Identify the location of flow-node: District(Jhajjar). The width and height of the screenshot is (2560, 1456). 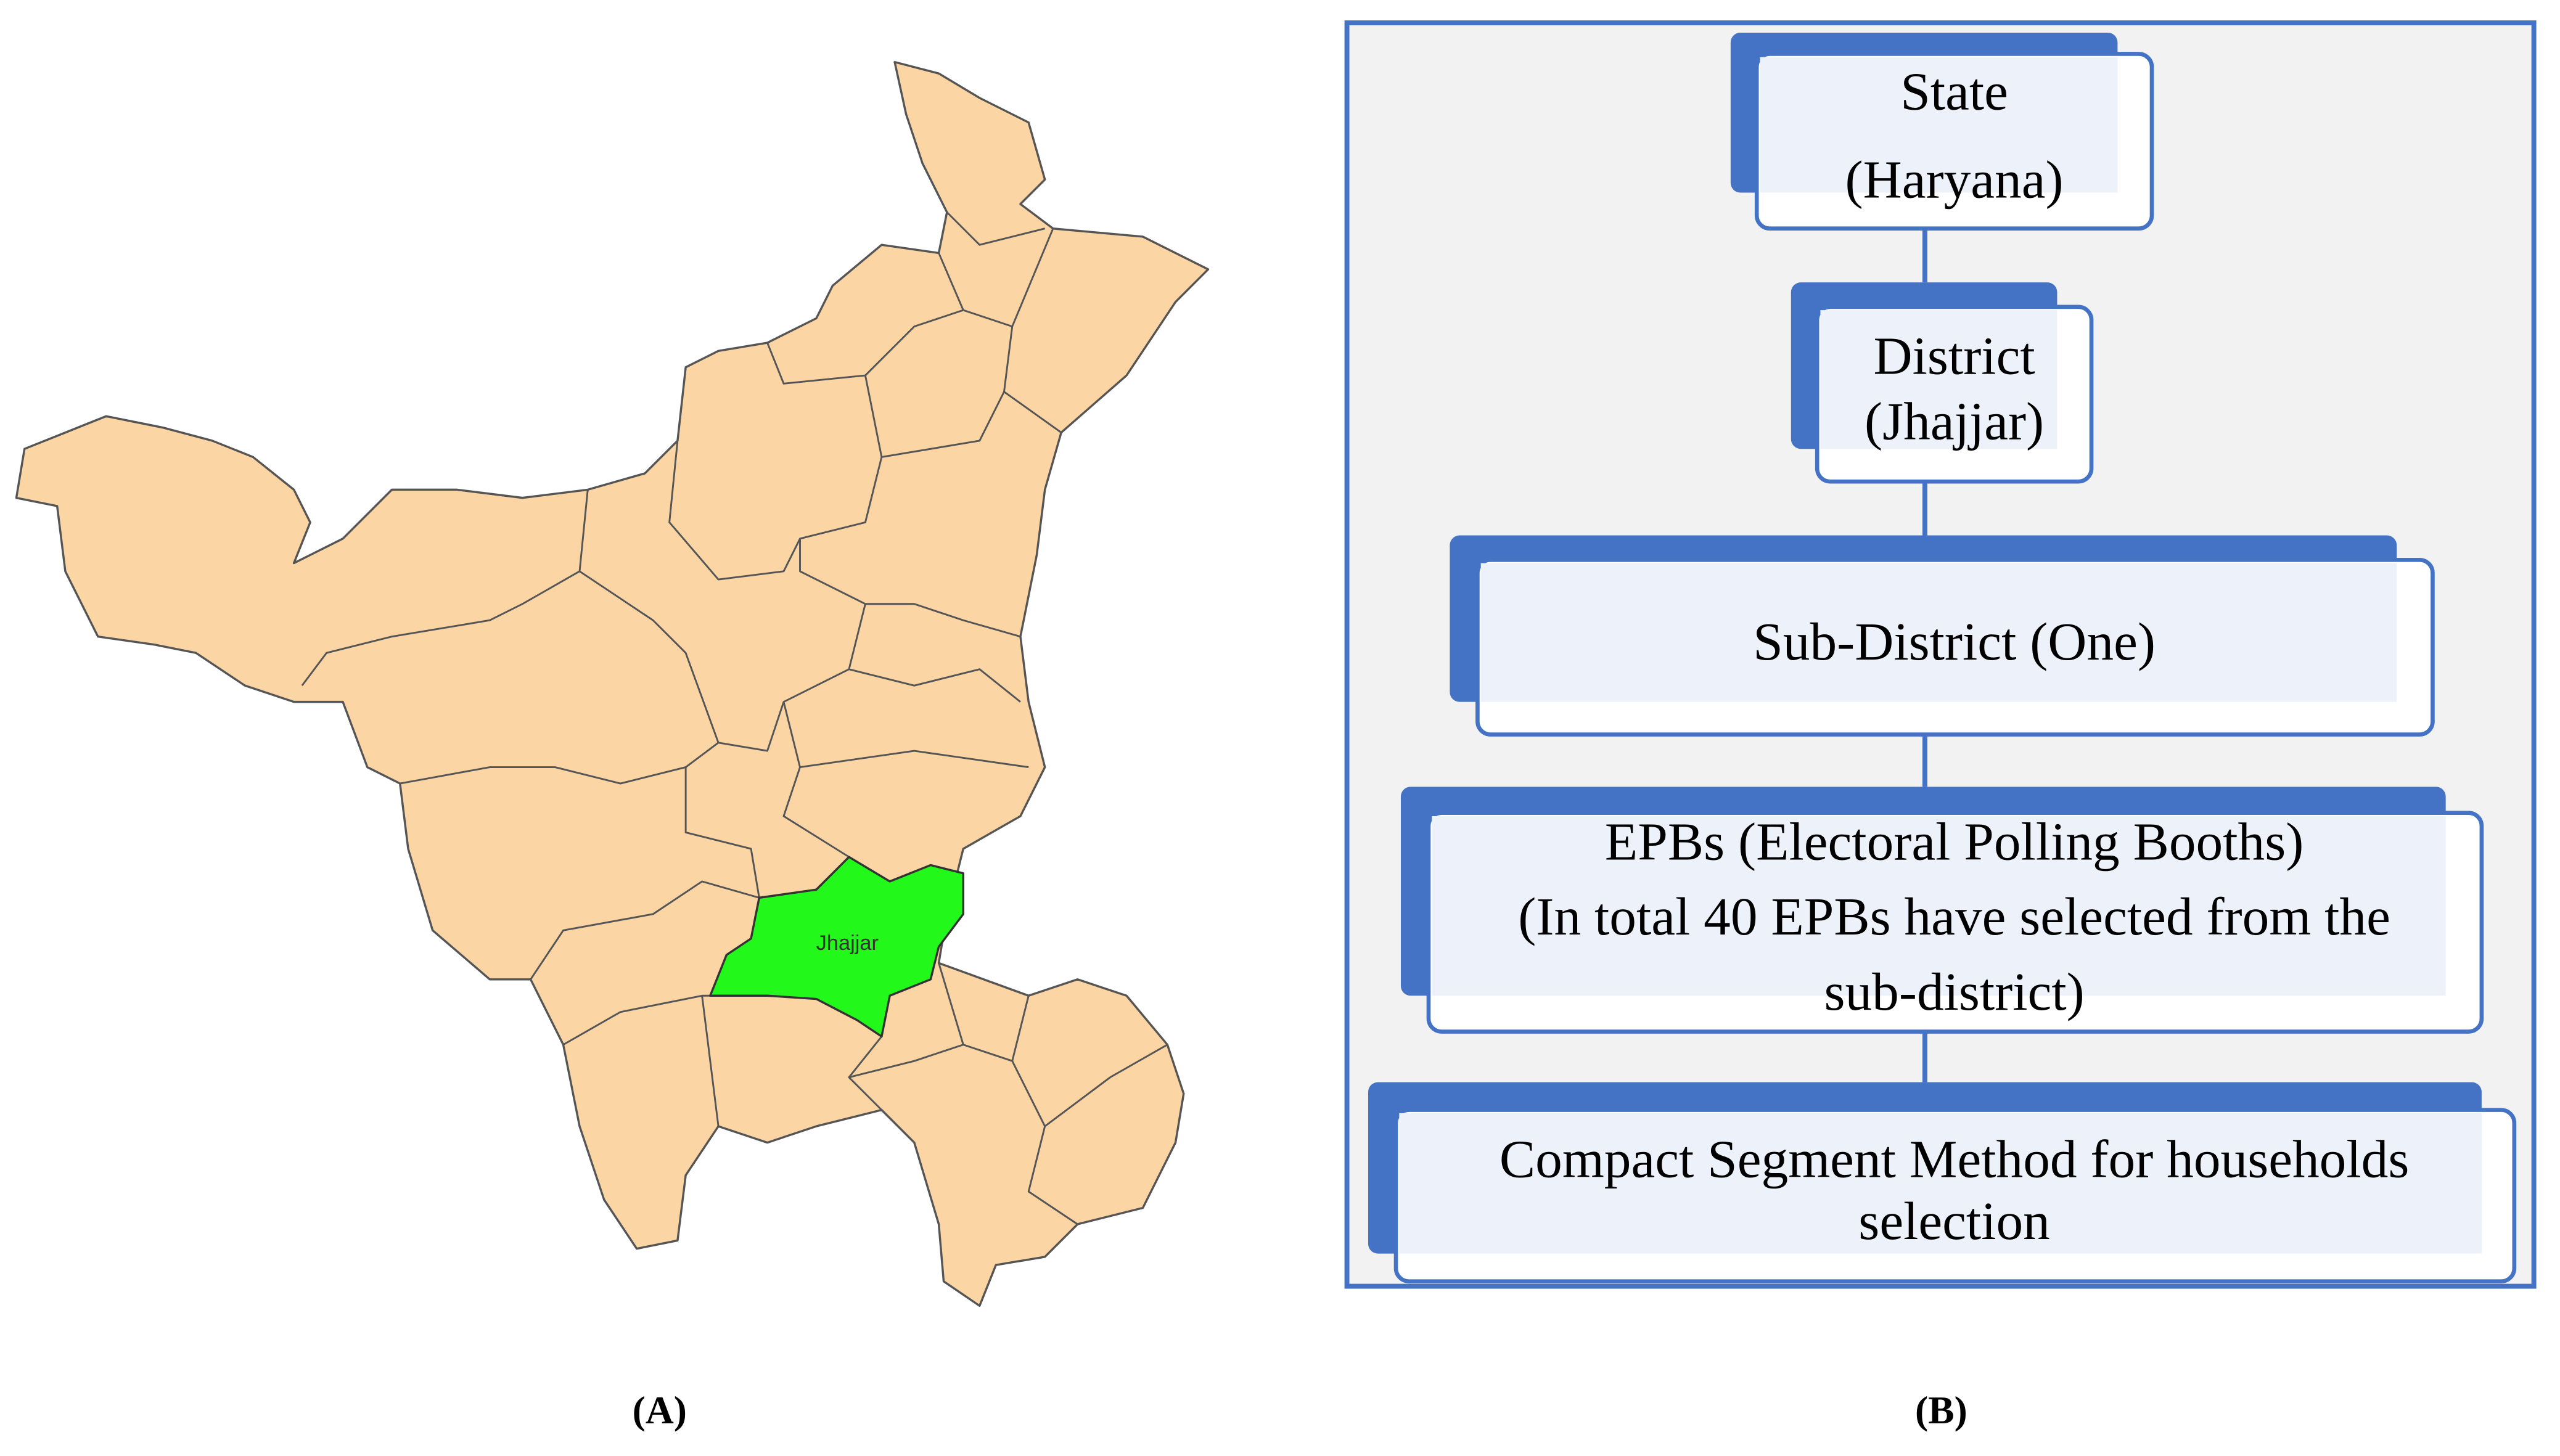
(1942, 383).